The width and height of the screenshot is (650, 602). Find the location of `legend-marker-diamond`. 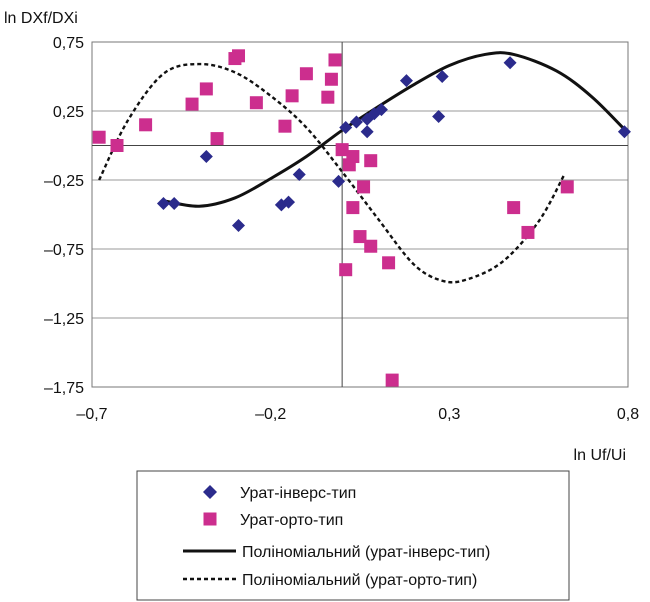

legend-marker-diamond is located at coordinates (210, 492).